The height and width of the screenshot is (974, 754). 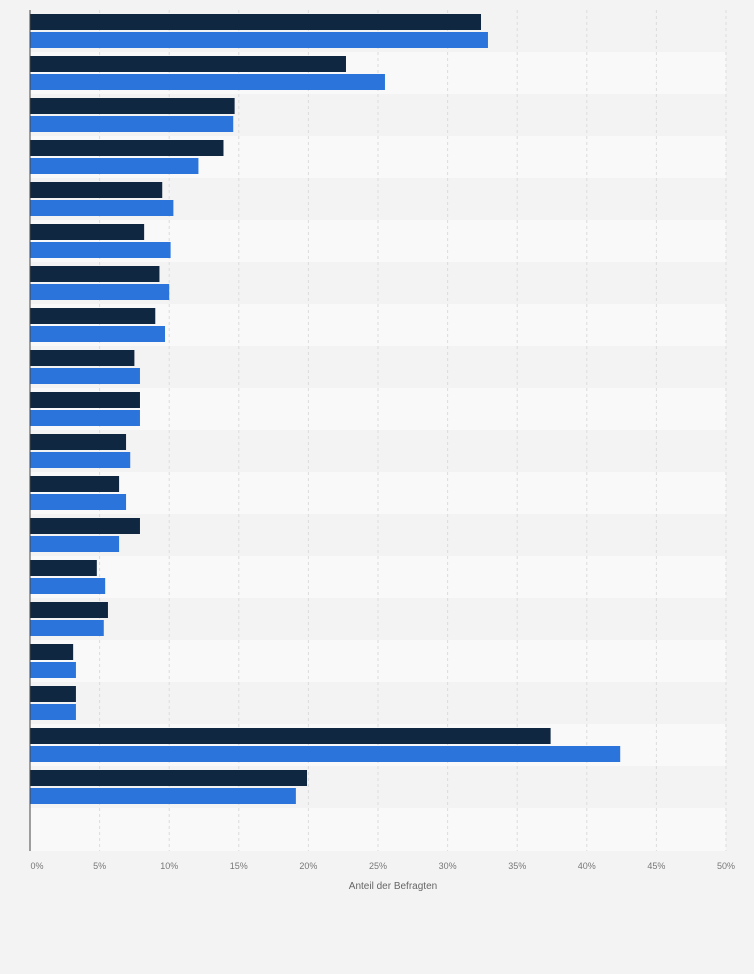 What do you see at coordinates (393, 886) in the screenshot?
I see `x-axis-label: Anteil der Befragten` at bounding box center [393, 886].